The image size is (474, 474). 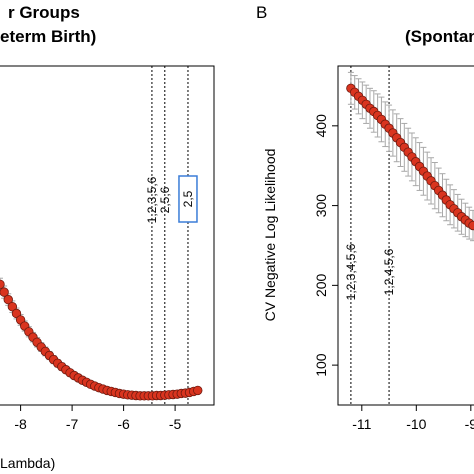 What do you see at coordinates (351, 271) in the screenshot?
I see `reference-line-label: 1,2,3,4,5,6` at bounding box center [351, 271].